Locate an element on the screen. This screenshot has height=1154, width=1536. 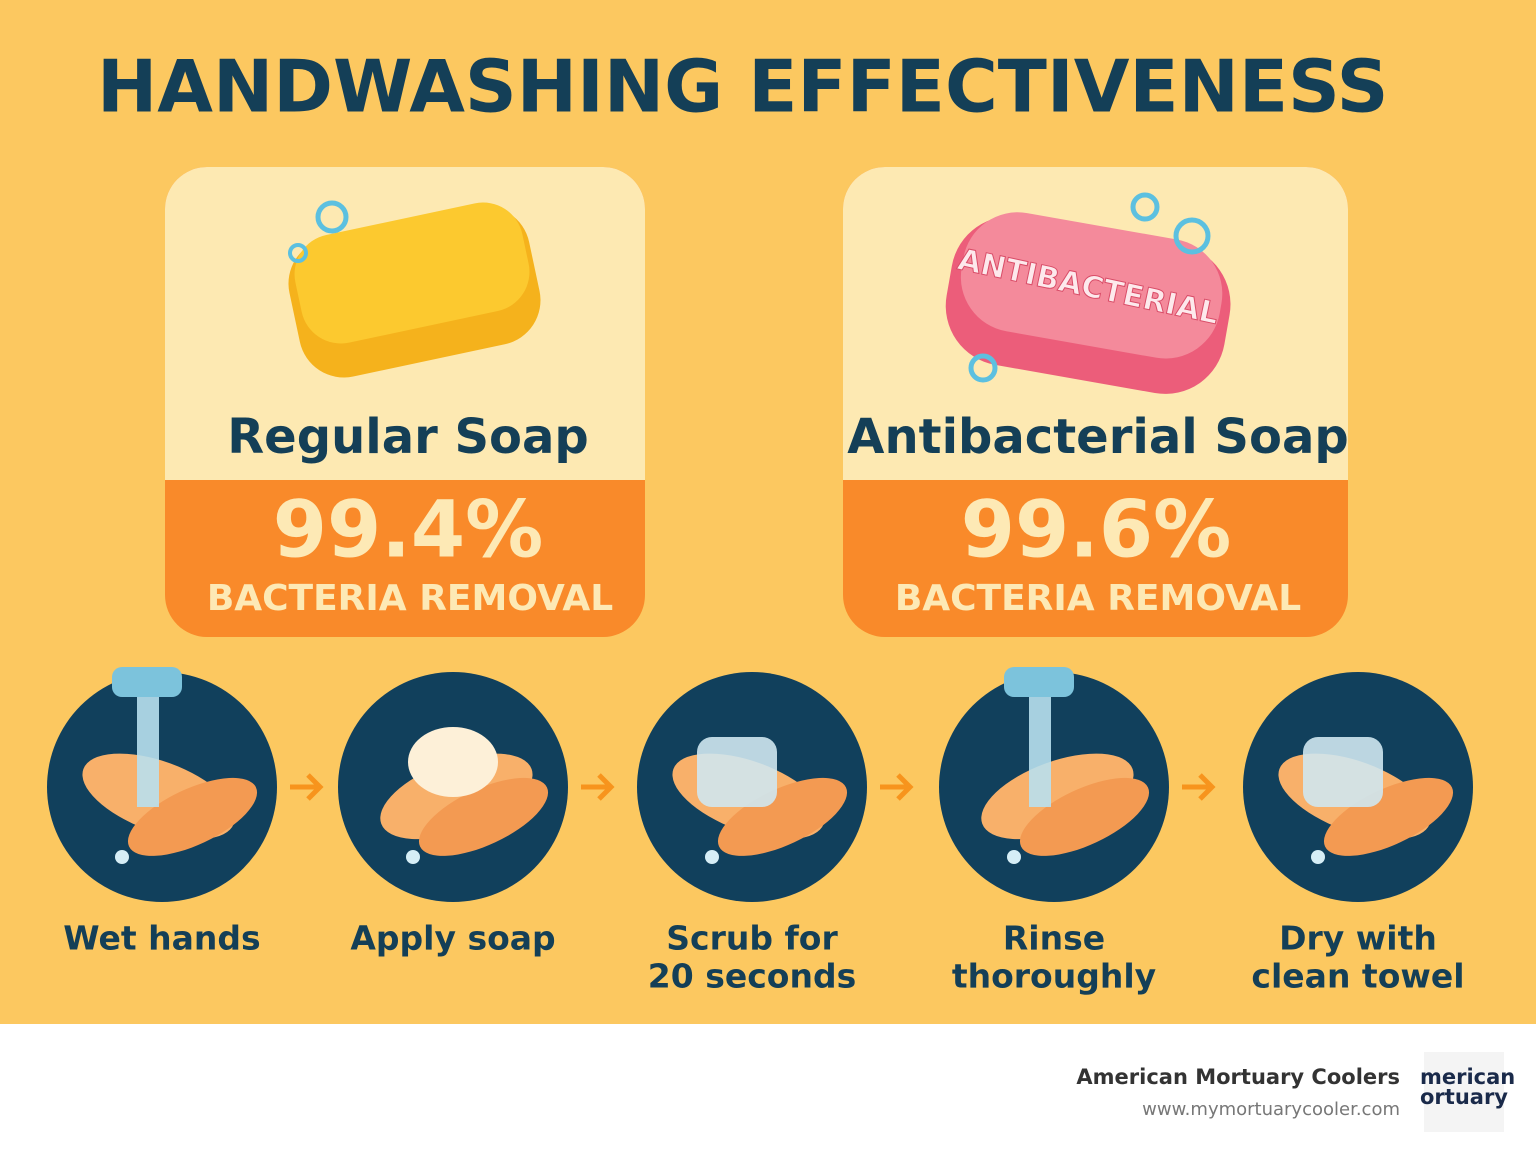
footer-background is located at coordinates (768, 1089).